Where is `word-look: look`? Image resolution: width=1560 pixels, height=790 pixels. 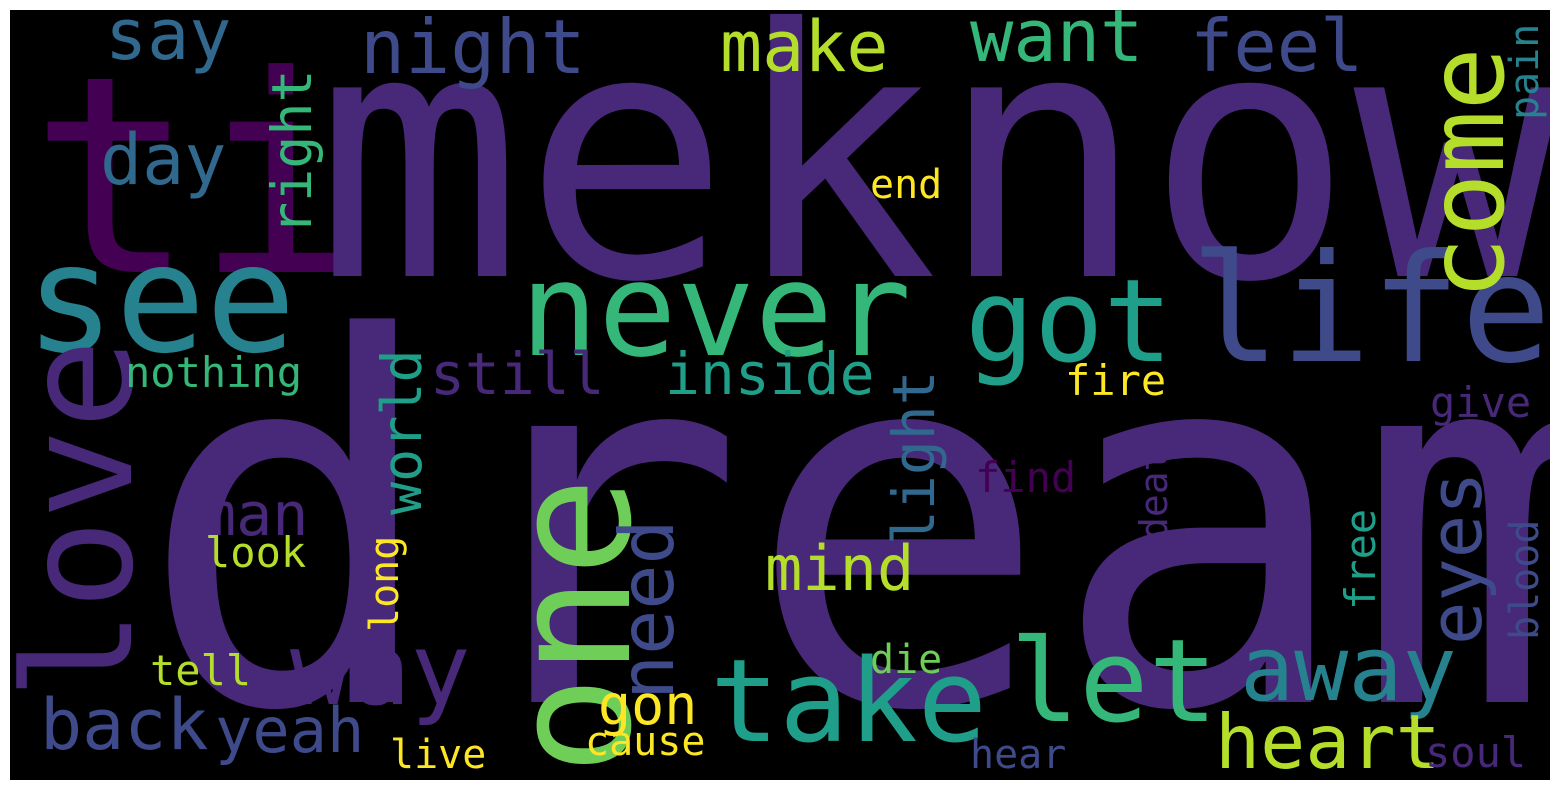
word-look: look is located at coordinates (256, 552).